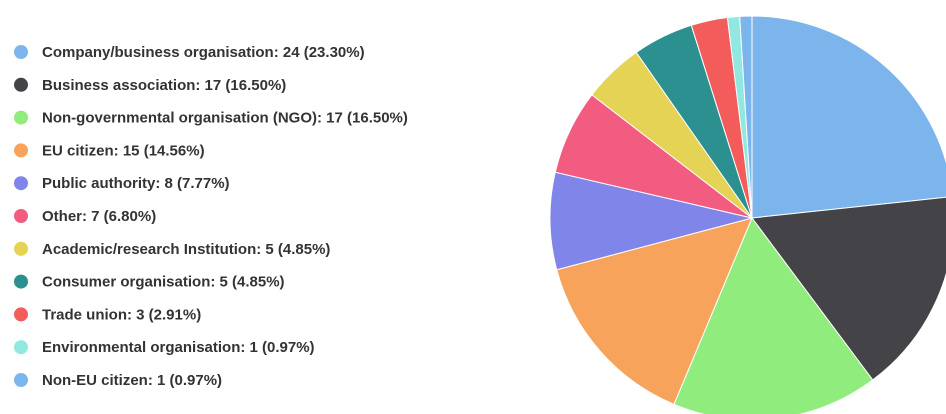 This screenshot has height=414, width=946. What do you see at coordinates (123, 150) in the screenshot?
I see `legend-label: EU citizen: 15 (14.56%)` at bounding box center [123, 150].